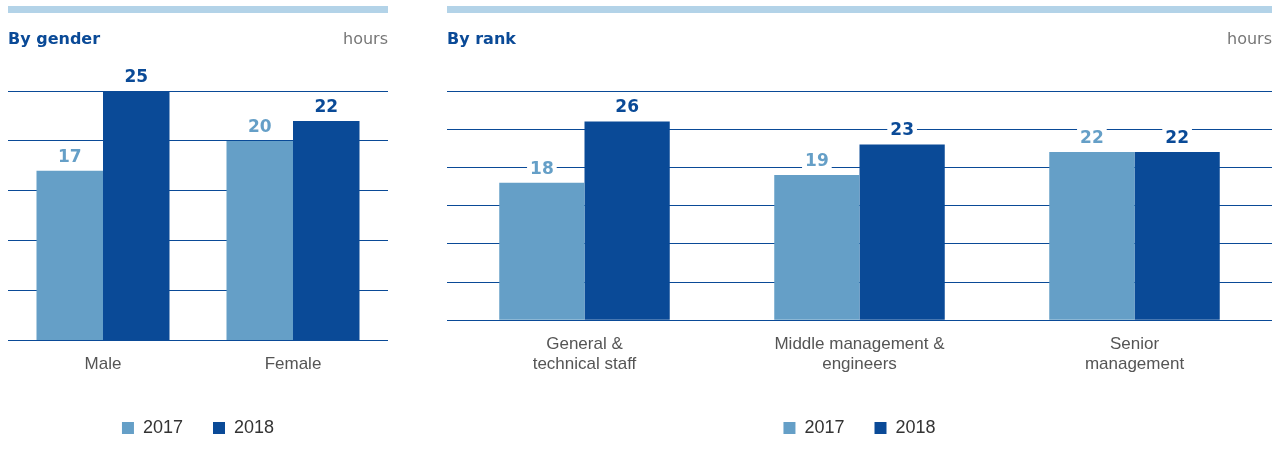 The image size is (1280, 458). I want to click on data-label: 25, so click(136, 75).